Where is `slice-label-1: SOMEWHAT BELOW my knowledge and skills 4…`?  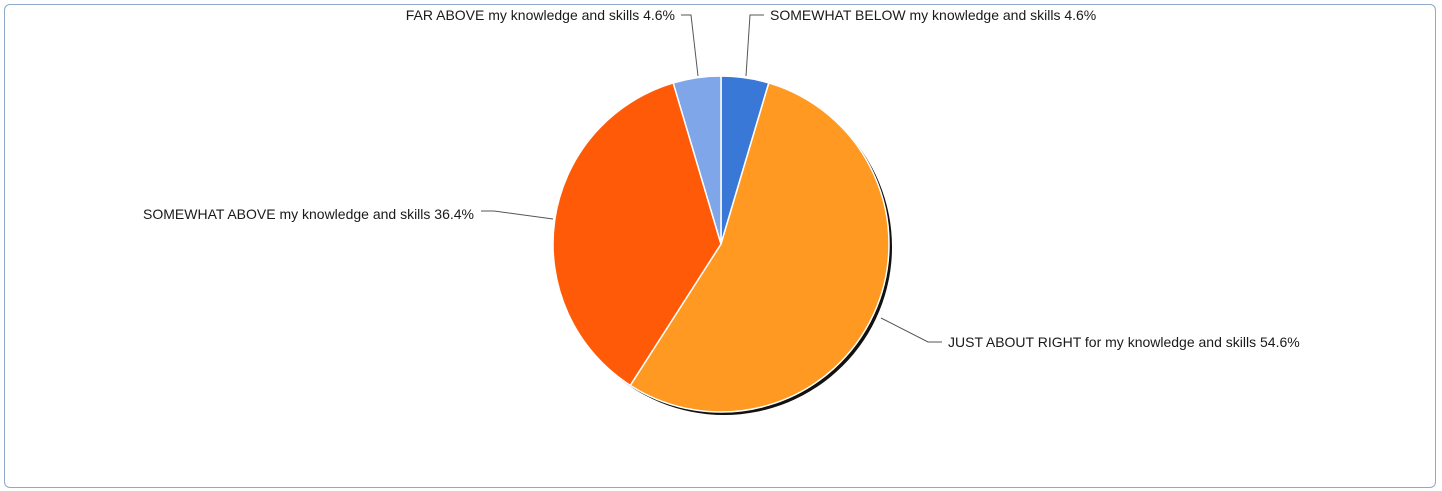
slice-label-1: SOMEWHAT BELOW my knowledge and skills 4… is located at coordinates (933, 15).